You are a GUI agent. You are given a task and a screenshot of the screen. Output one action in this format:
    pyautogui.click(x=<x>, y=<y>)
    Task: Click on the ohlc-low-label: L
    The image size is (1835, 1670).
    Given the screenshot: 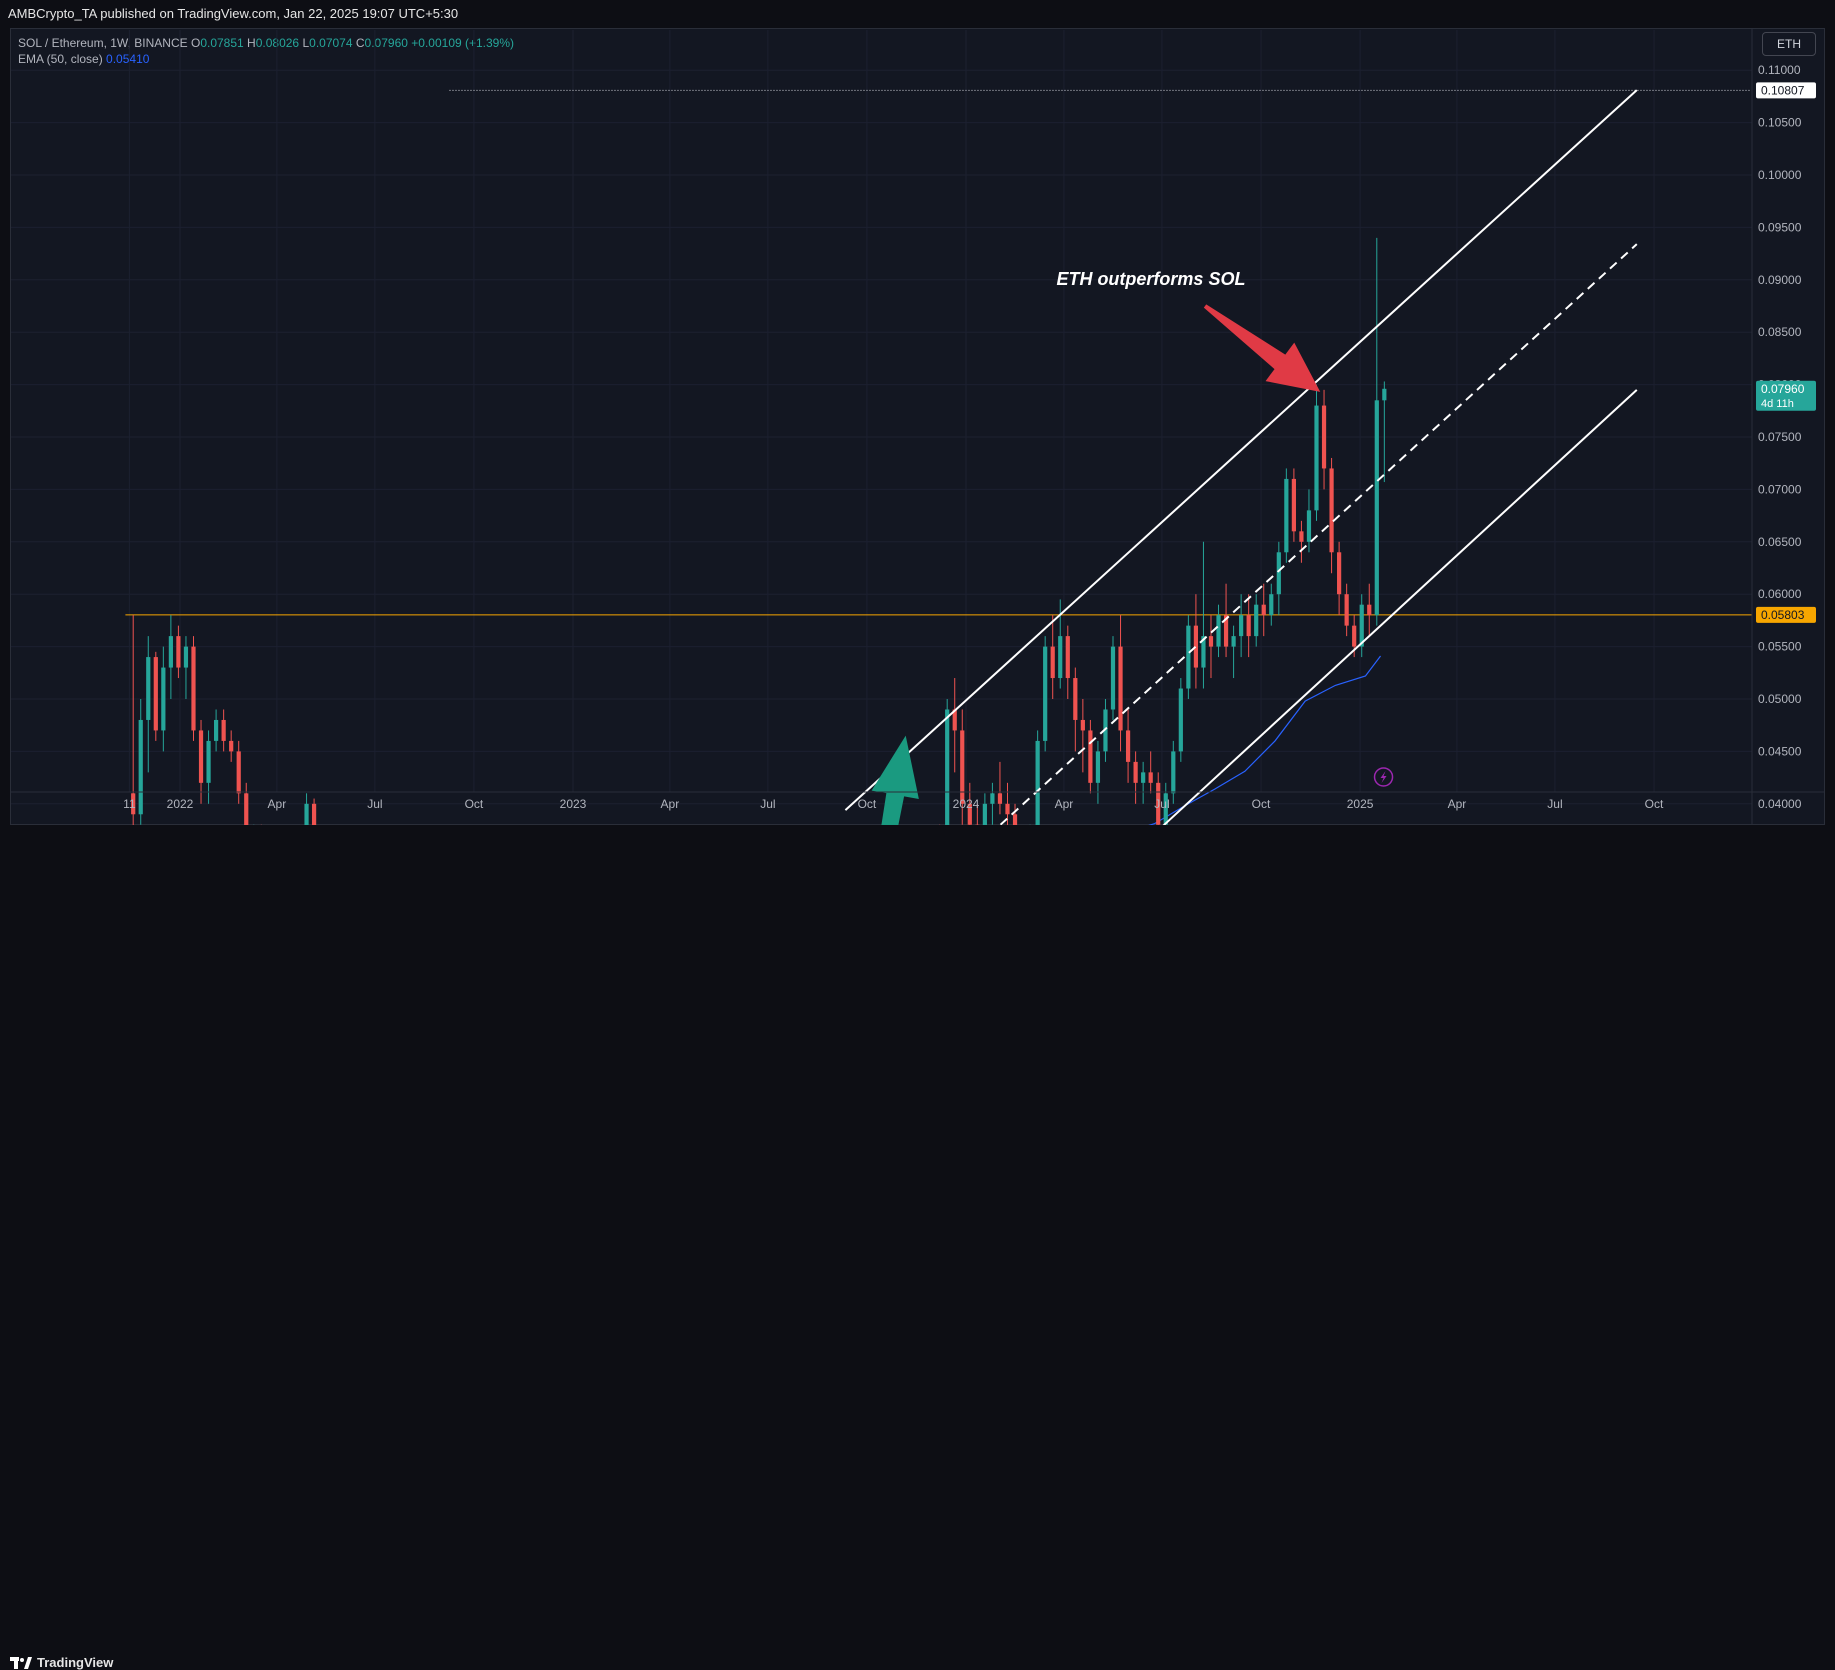 What is the action you would take?
    pyautogui.click(x=306, y=43)
    